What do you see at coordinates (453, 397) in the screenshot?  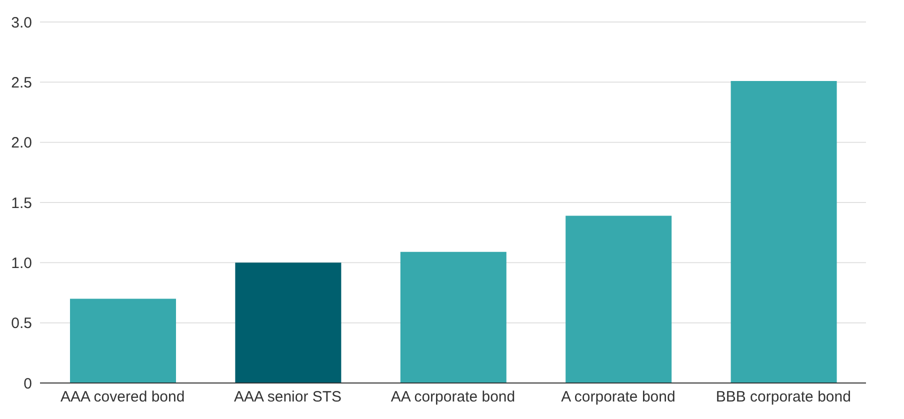 I see `x-tick-label: AA corporate bond` at bounding box center [453, 397].